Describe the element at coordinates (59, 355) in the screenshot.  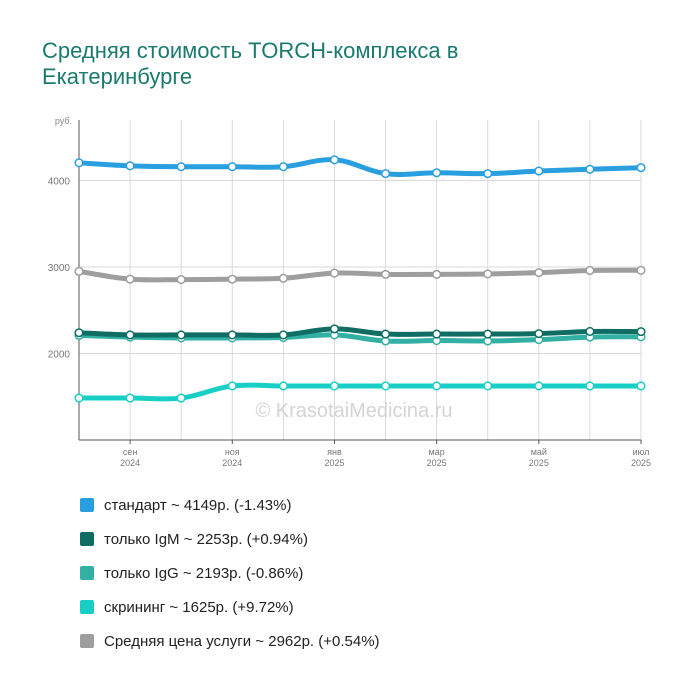
I see `y-tick-label: 2000` at that location.